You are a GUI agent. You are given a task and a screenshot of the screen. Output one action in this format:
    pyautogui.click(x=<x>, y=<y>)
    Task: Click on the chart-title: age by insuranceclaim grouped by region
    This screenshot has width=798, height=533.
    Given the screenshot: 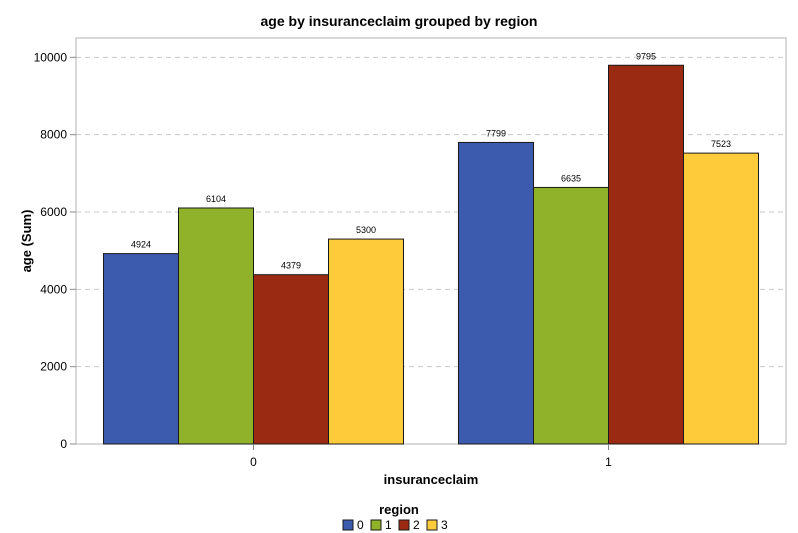 What is the action you would take?
    pyautogui.click(x=399, y=21)
    